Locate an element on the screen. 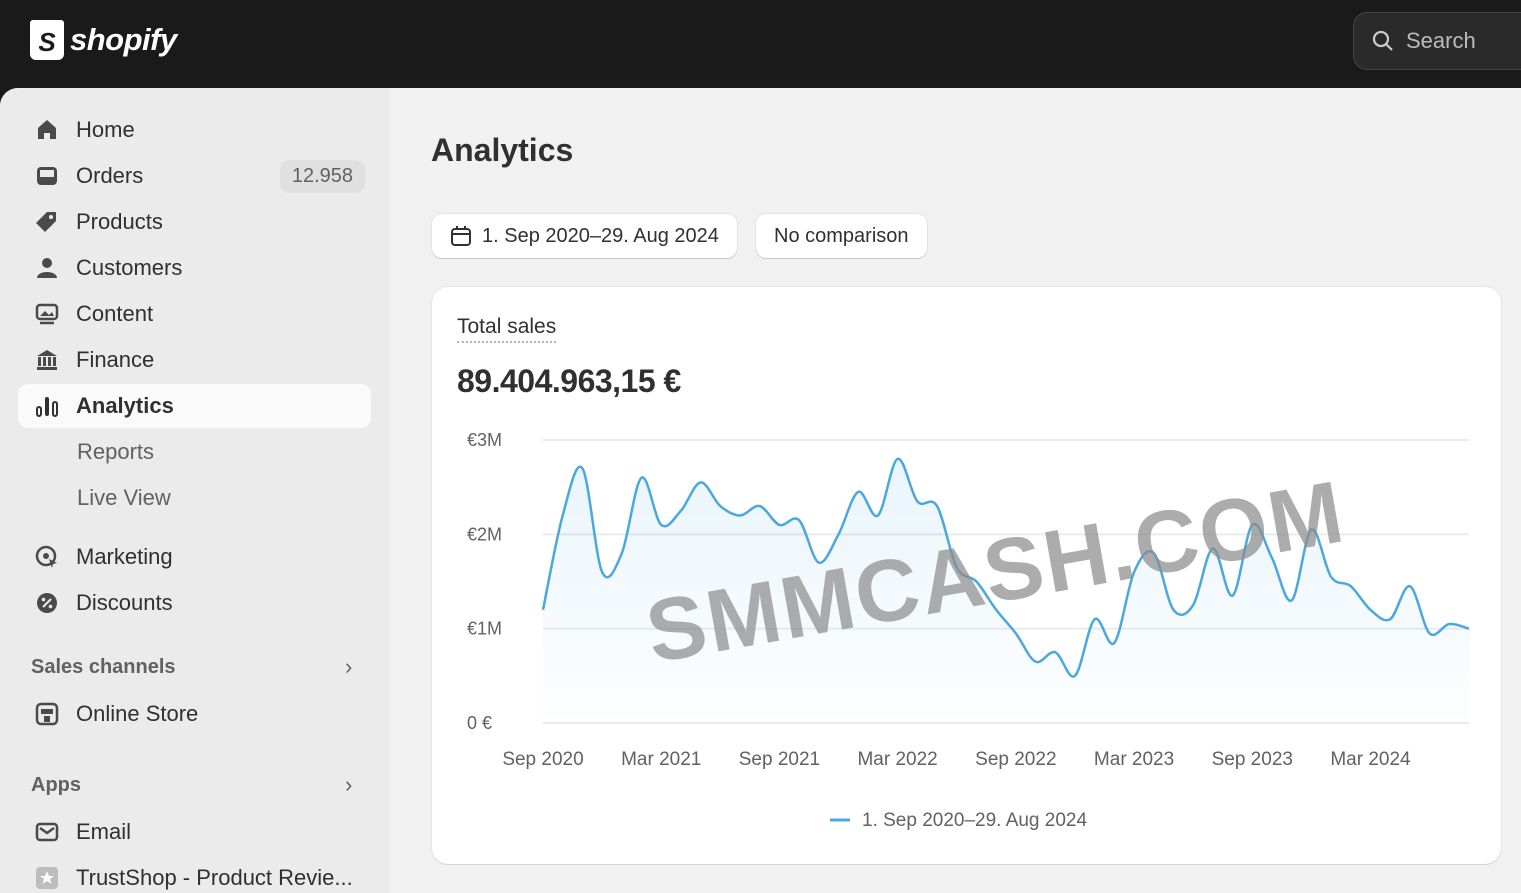 The height and width of the screenshot is (893, 1521). top-bar: S shopify Search is located at coordinates (760, 44).